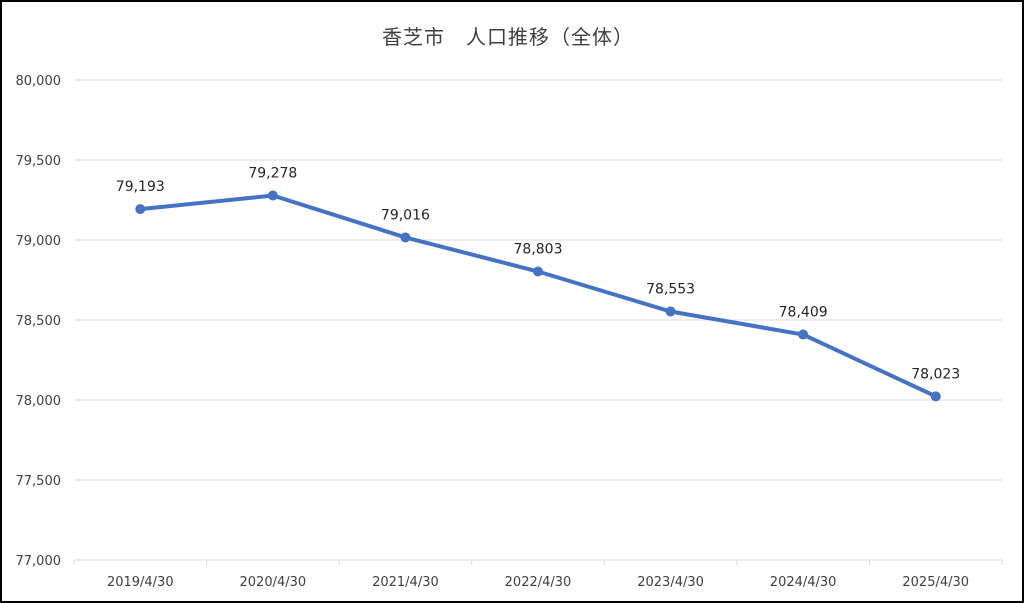  What do you see at coordinates (39, 401) in the screenshot?
I see `y-tick-label: 78,000` at bounding box center [39, 401].